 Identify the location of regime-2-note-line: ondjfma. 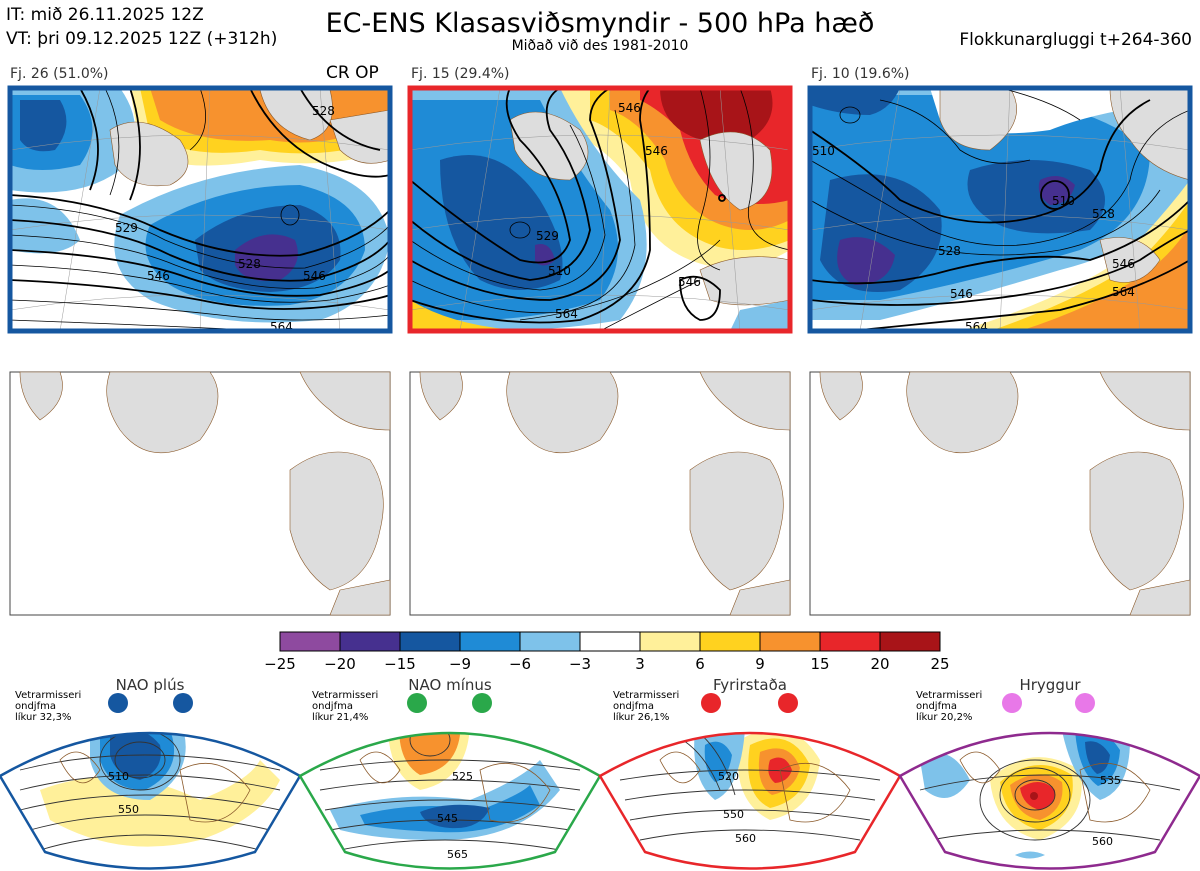
(332, 706).